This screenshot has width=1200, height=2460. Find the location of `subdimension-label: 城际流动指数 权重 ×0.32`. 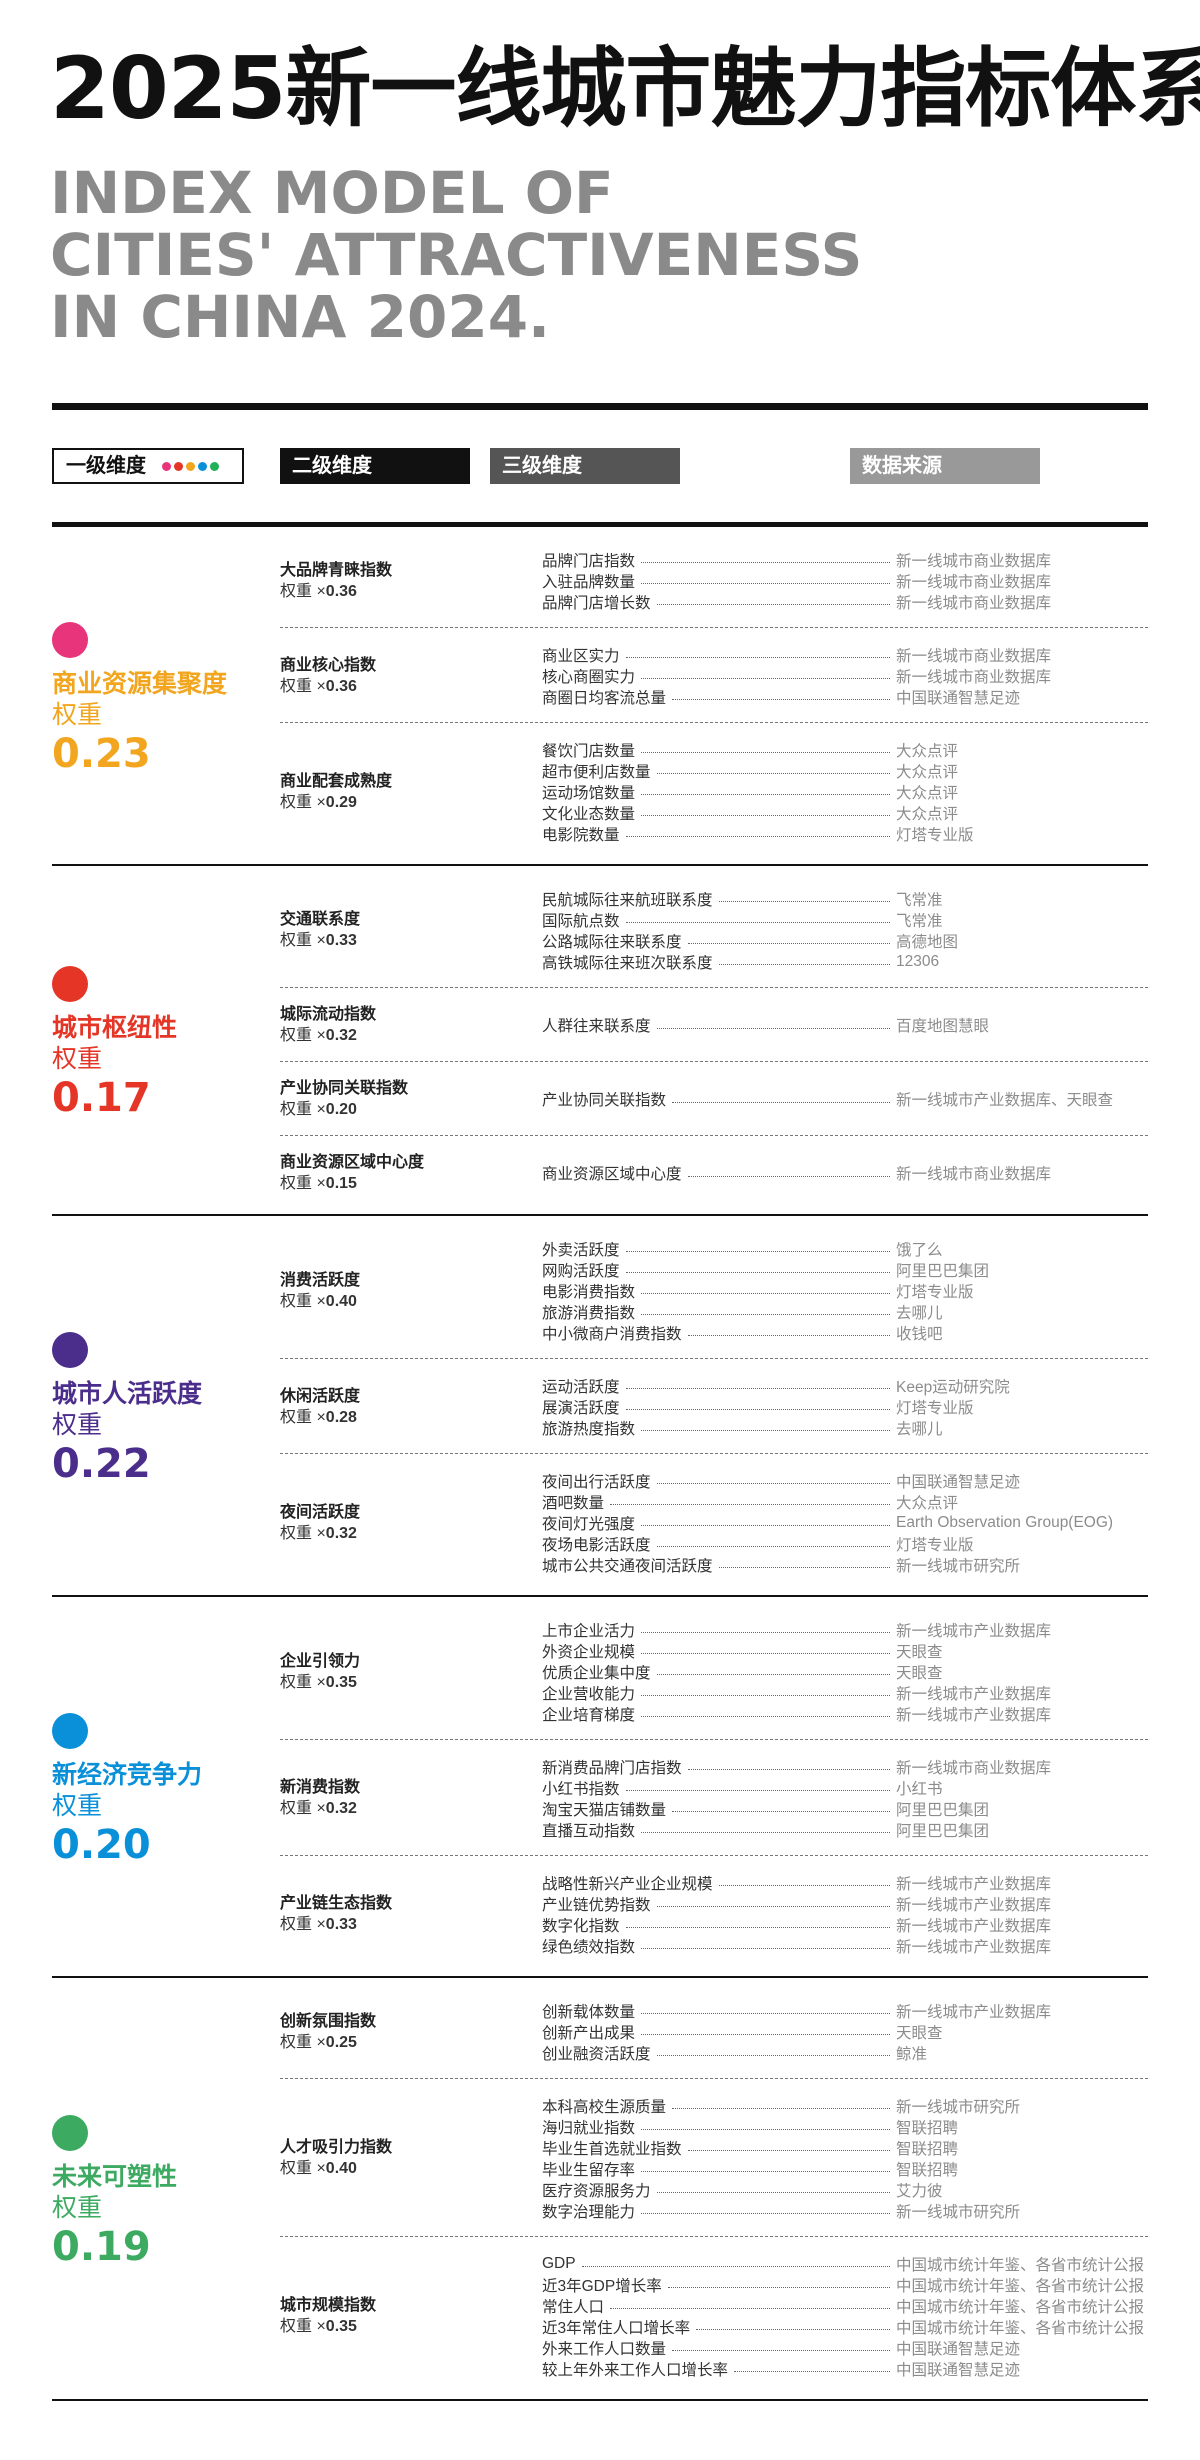

subdimension-label: 城际流动指数 权重 ×0.32 is located at coordinates (380, 1025).